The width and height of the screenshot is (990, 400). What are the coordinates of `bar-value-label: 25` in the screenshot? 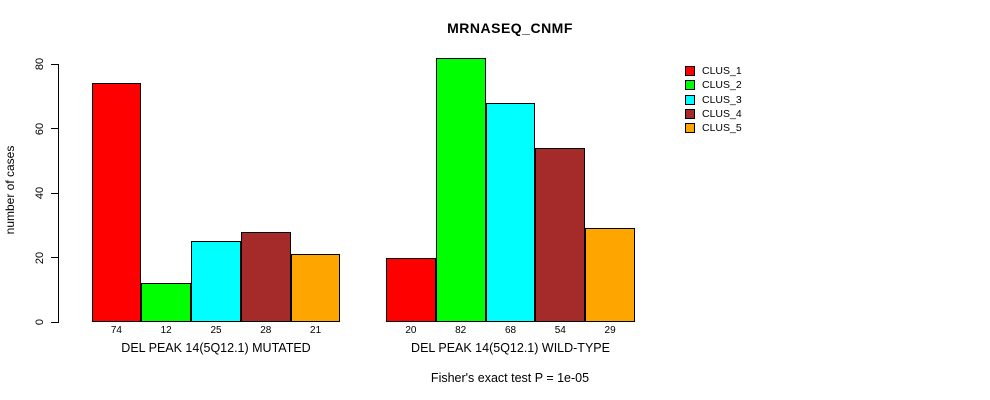 It's located at (216, 330).